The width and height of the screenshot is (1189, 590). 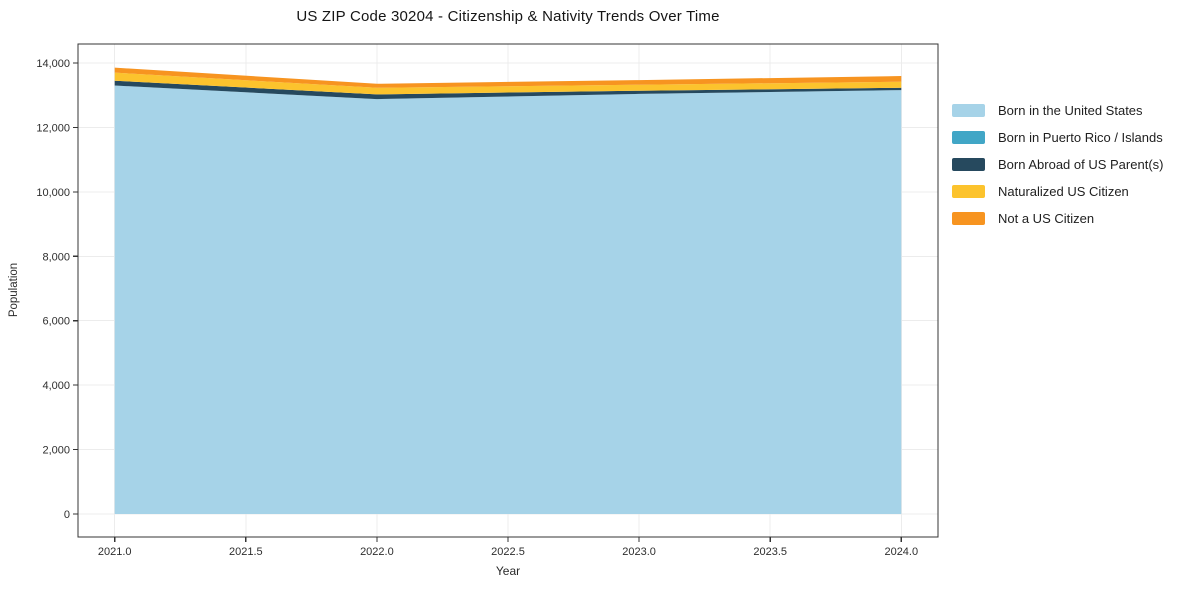 I want to click on legend-label: Born in Puerto Rico / Islands, so click(x=1080, y=137).